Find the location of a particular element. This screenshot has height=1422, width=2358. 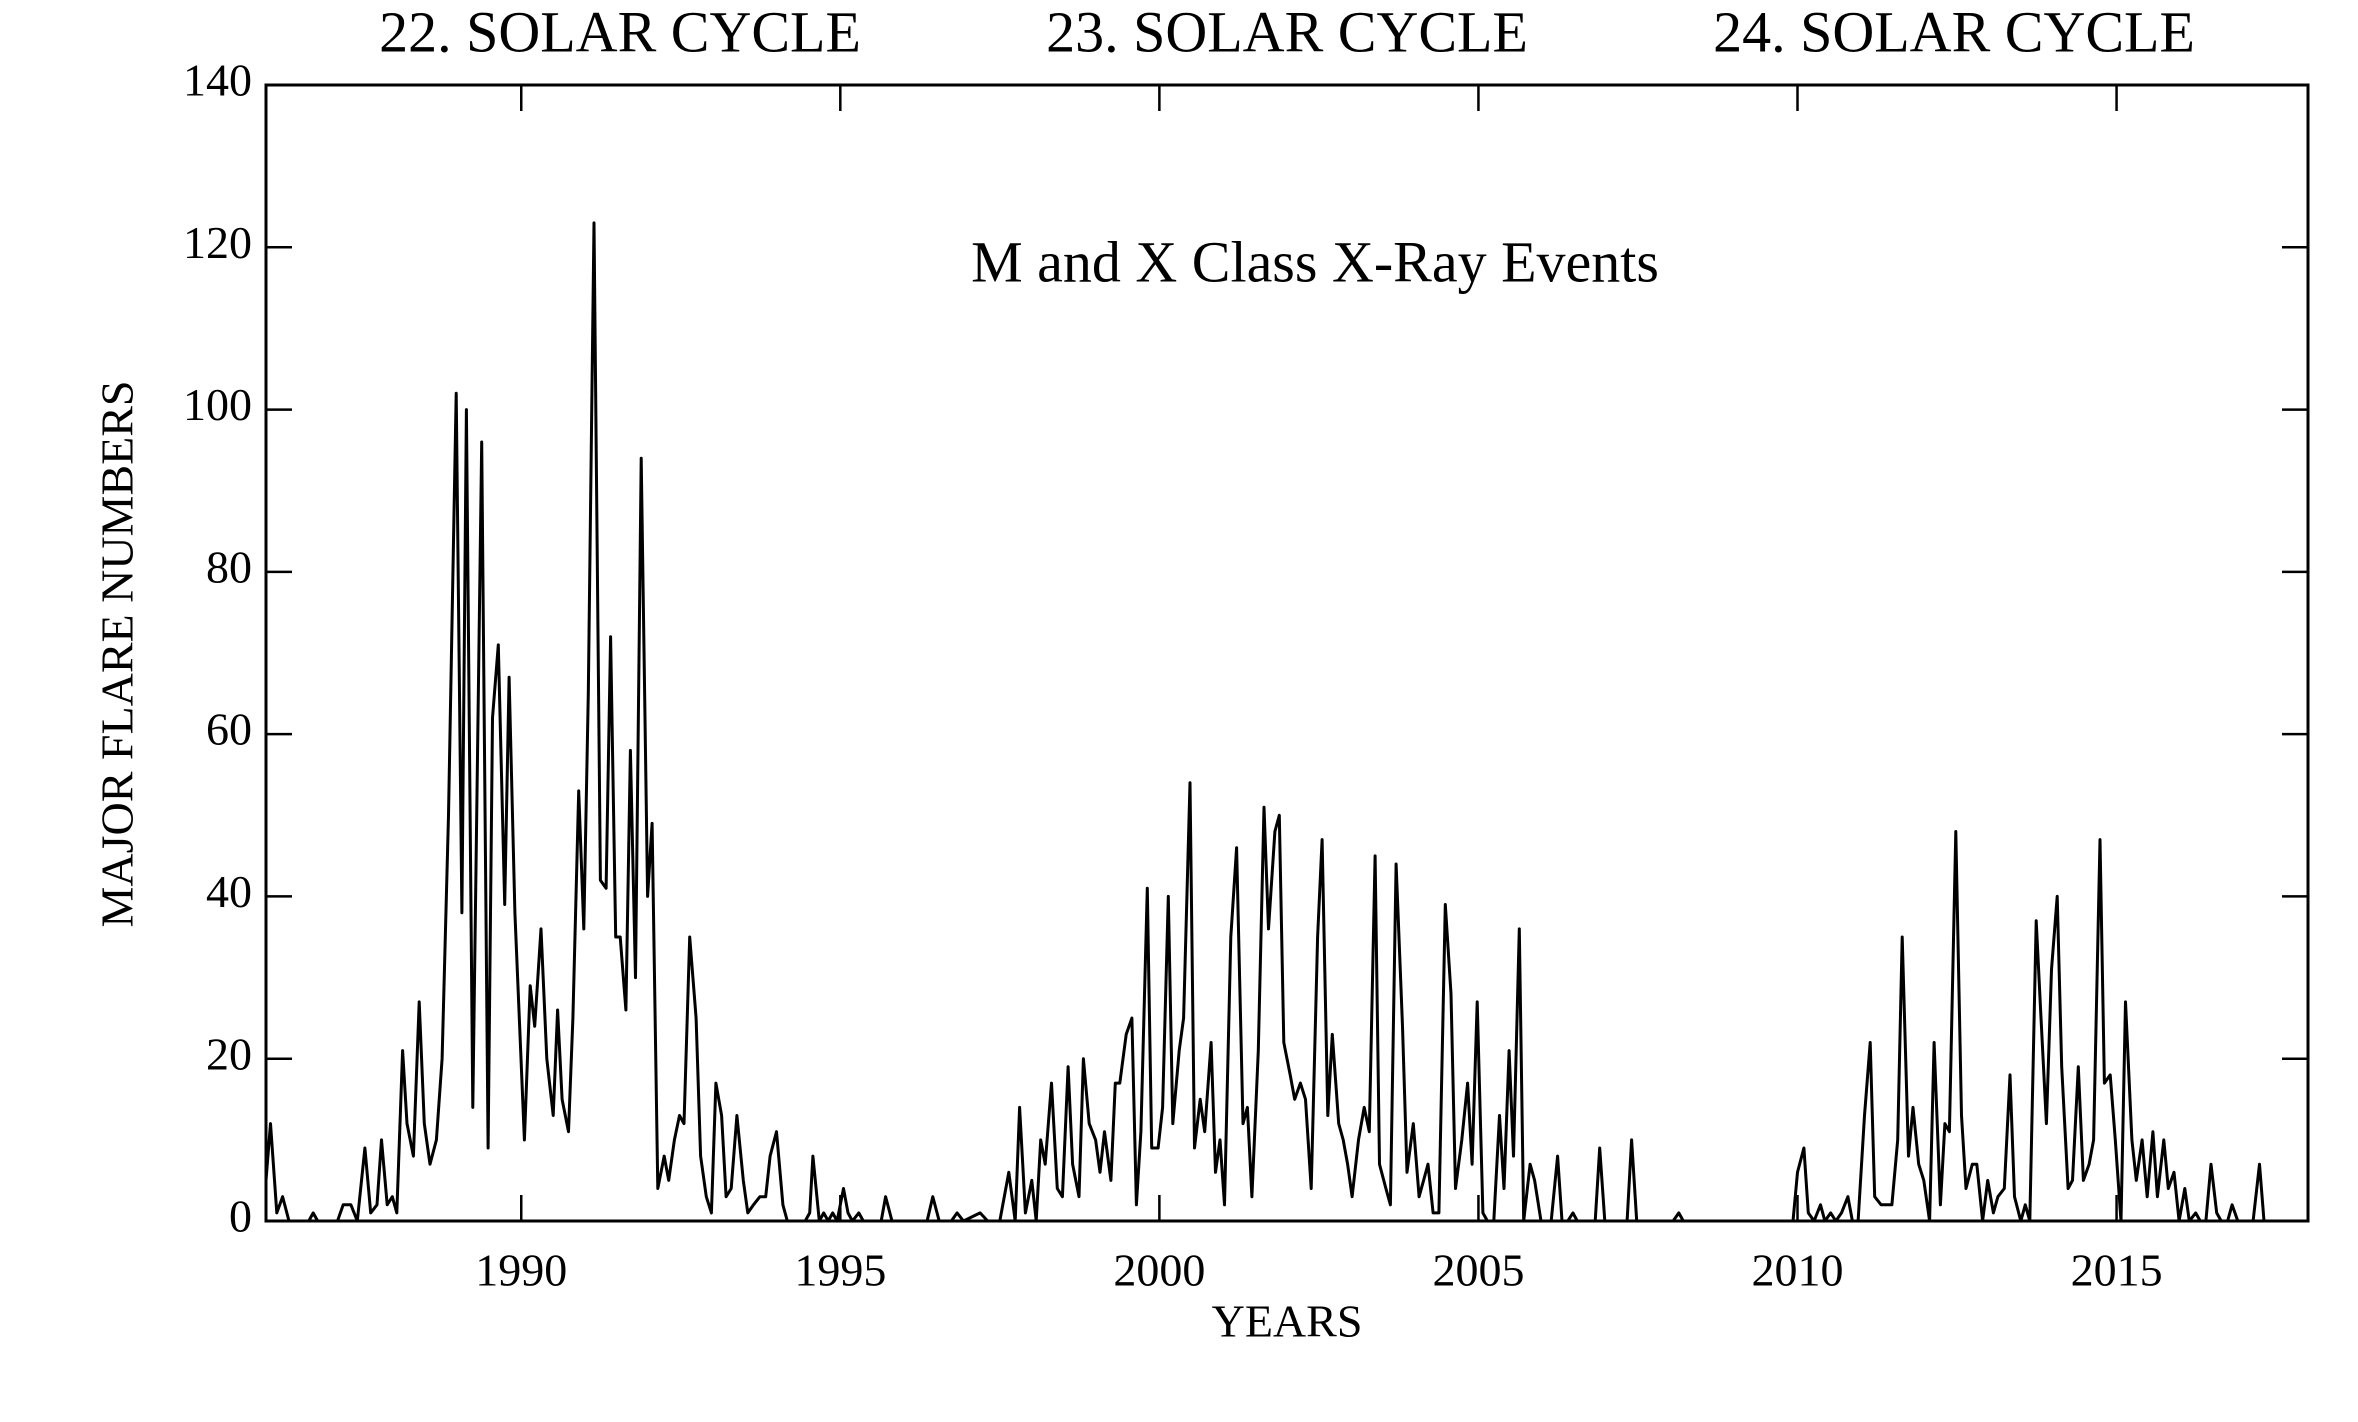

y-tick-label: 40 is located at coordinates (229, 891).